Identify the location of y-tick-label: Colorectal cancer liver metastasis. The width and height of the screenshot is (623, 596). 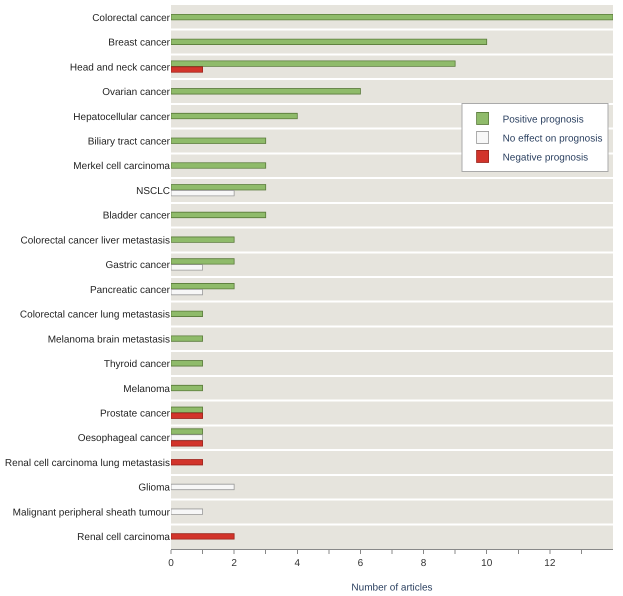
(95, 240).